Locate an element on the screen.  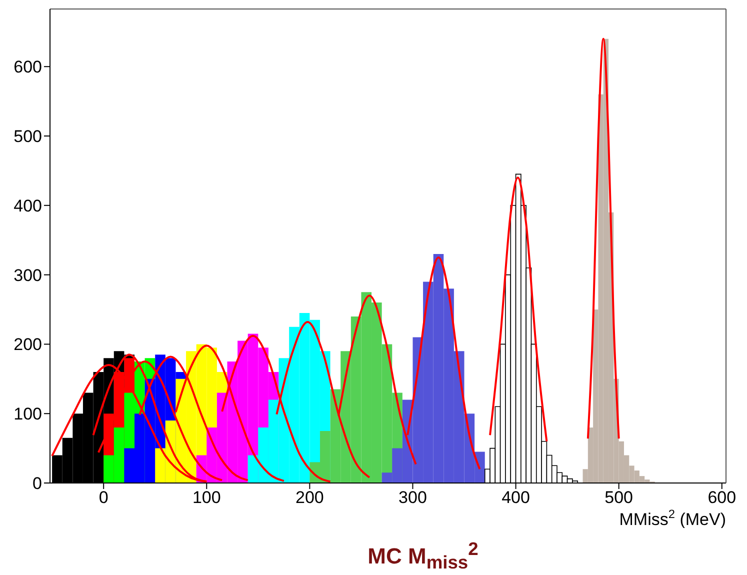
x-tick-label: 500 is located at coordinates (619, 498).